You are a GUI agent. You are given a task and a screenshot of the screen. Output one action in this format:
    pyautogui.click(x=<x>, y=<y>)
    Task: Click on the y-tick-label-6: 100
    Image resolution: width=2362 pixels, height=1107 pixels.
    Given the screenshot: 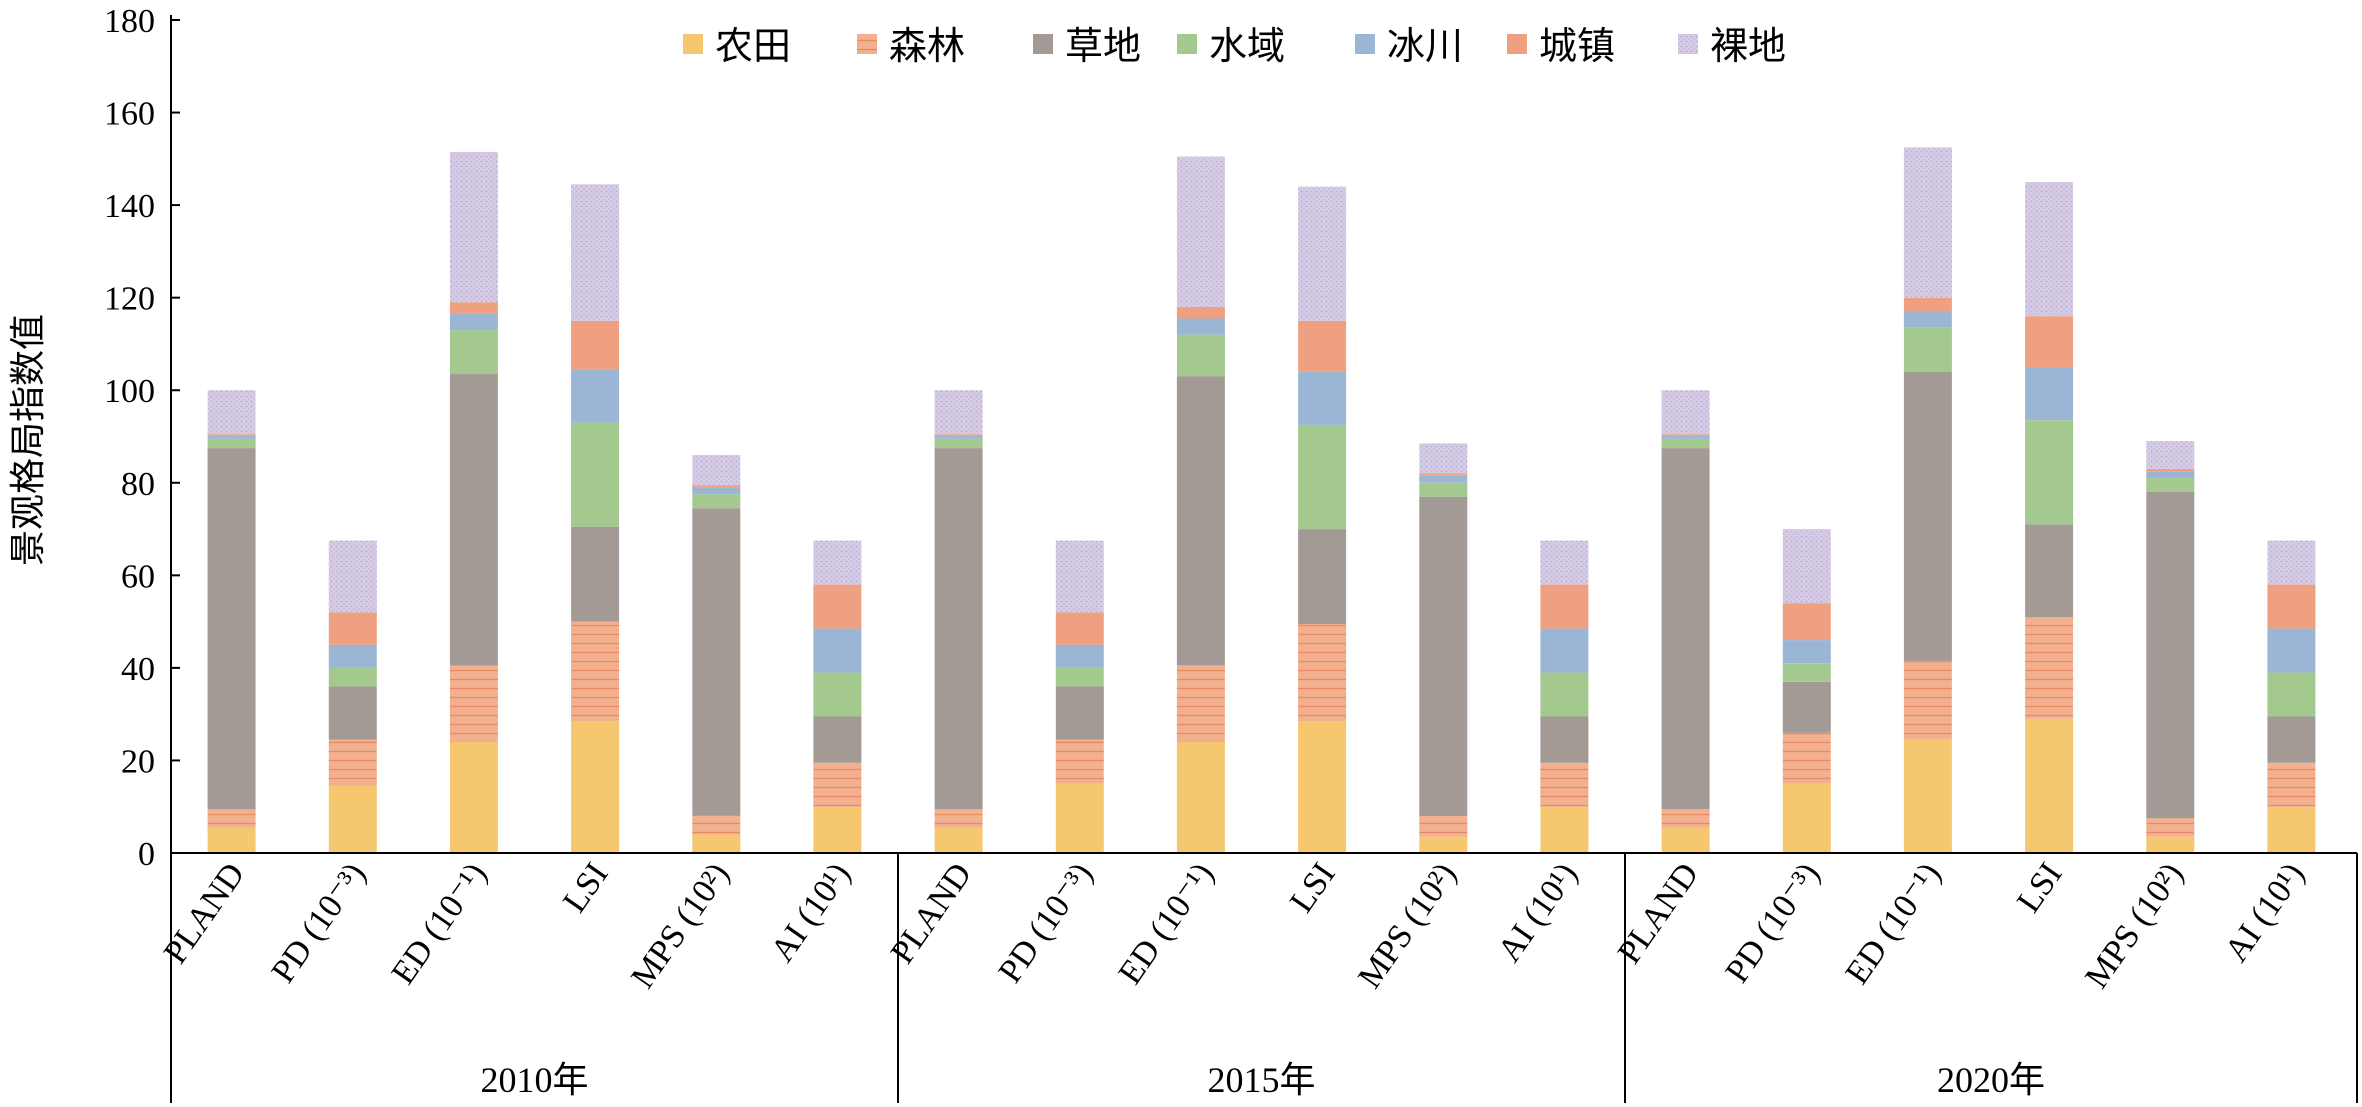 What is the action you would take?
    pyautogui.click(x=129, y=391)
    